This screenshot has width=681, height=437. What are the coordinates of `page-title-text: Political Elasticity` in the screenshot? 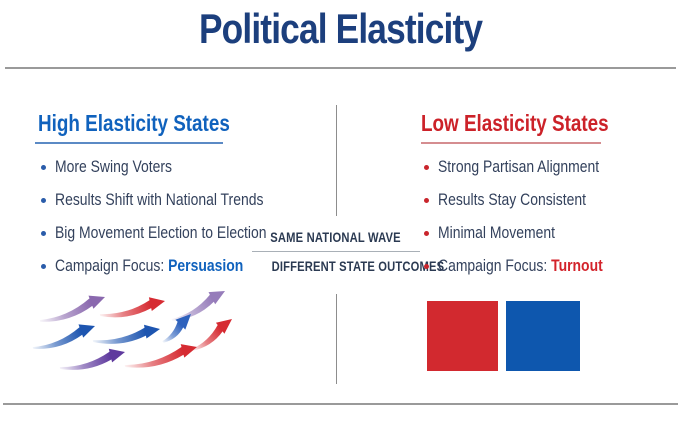 It's located at (340, 28).